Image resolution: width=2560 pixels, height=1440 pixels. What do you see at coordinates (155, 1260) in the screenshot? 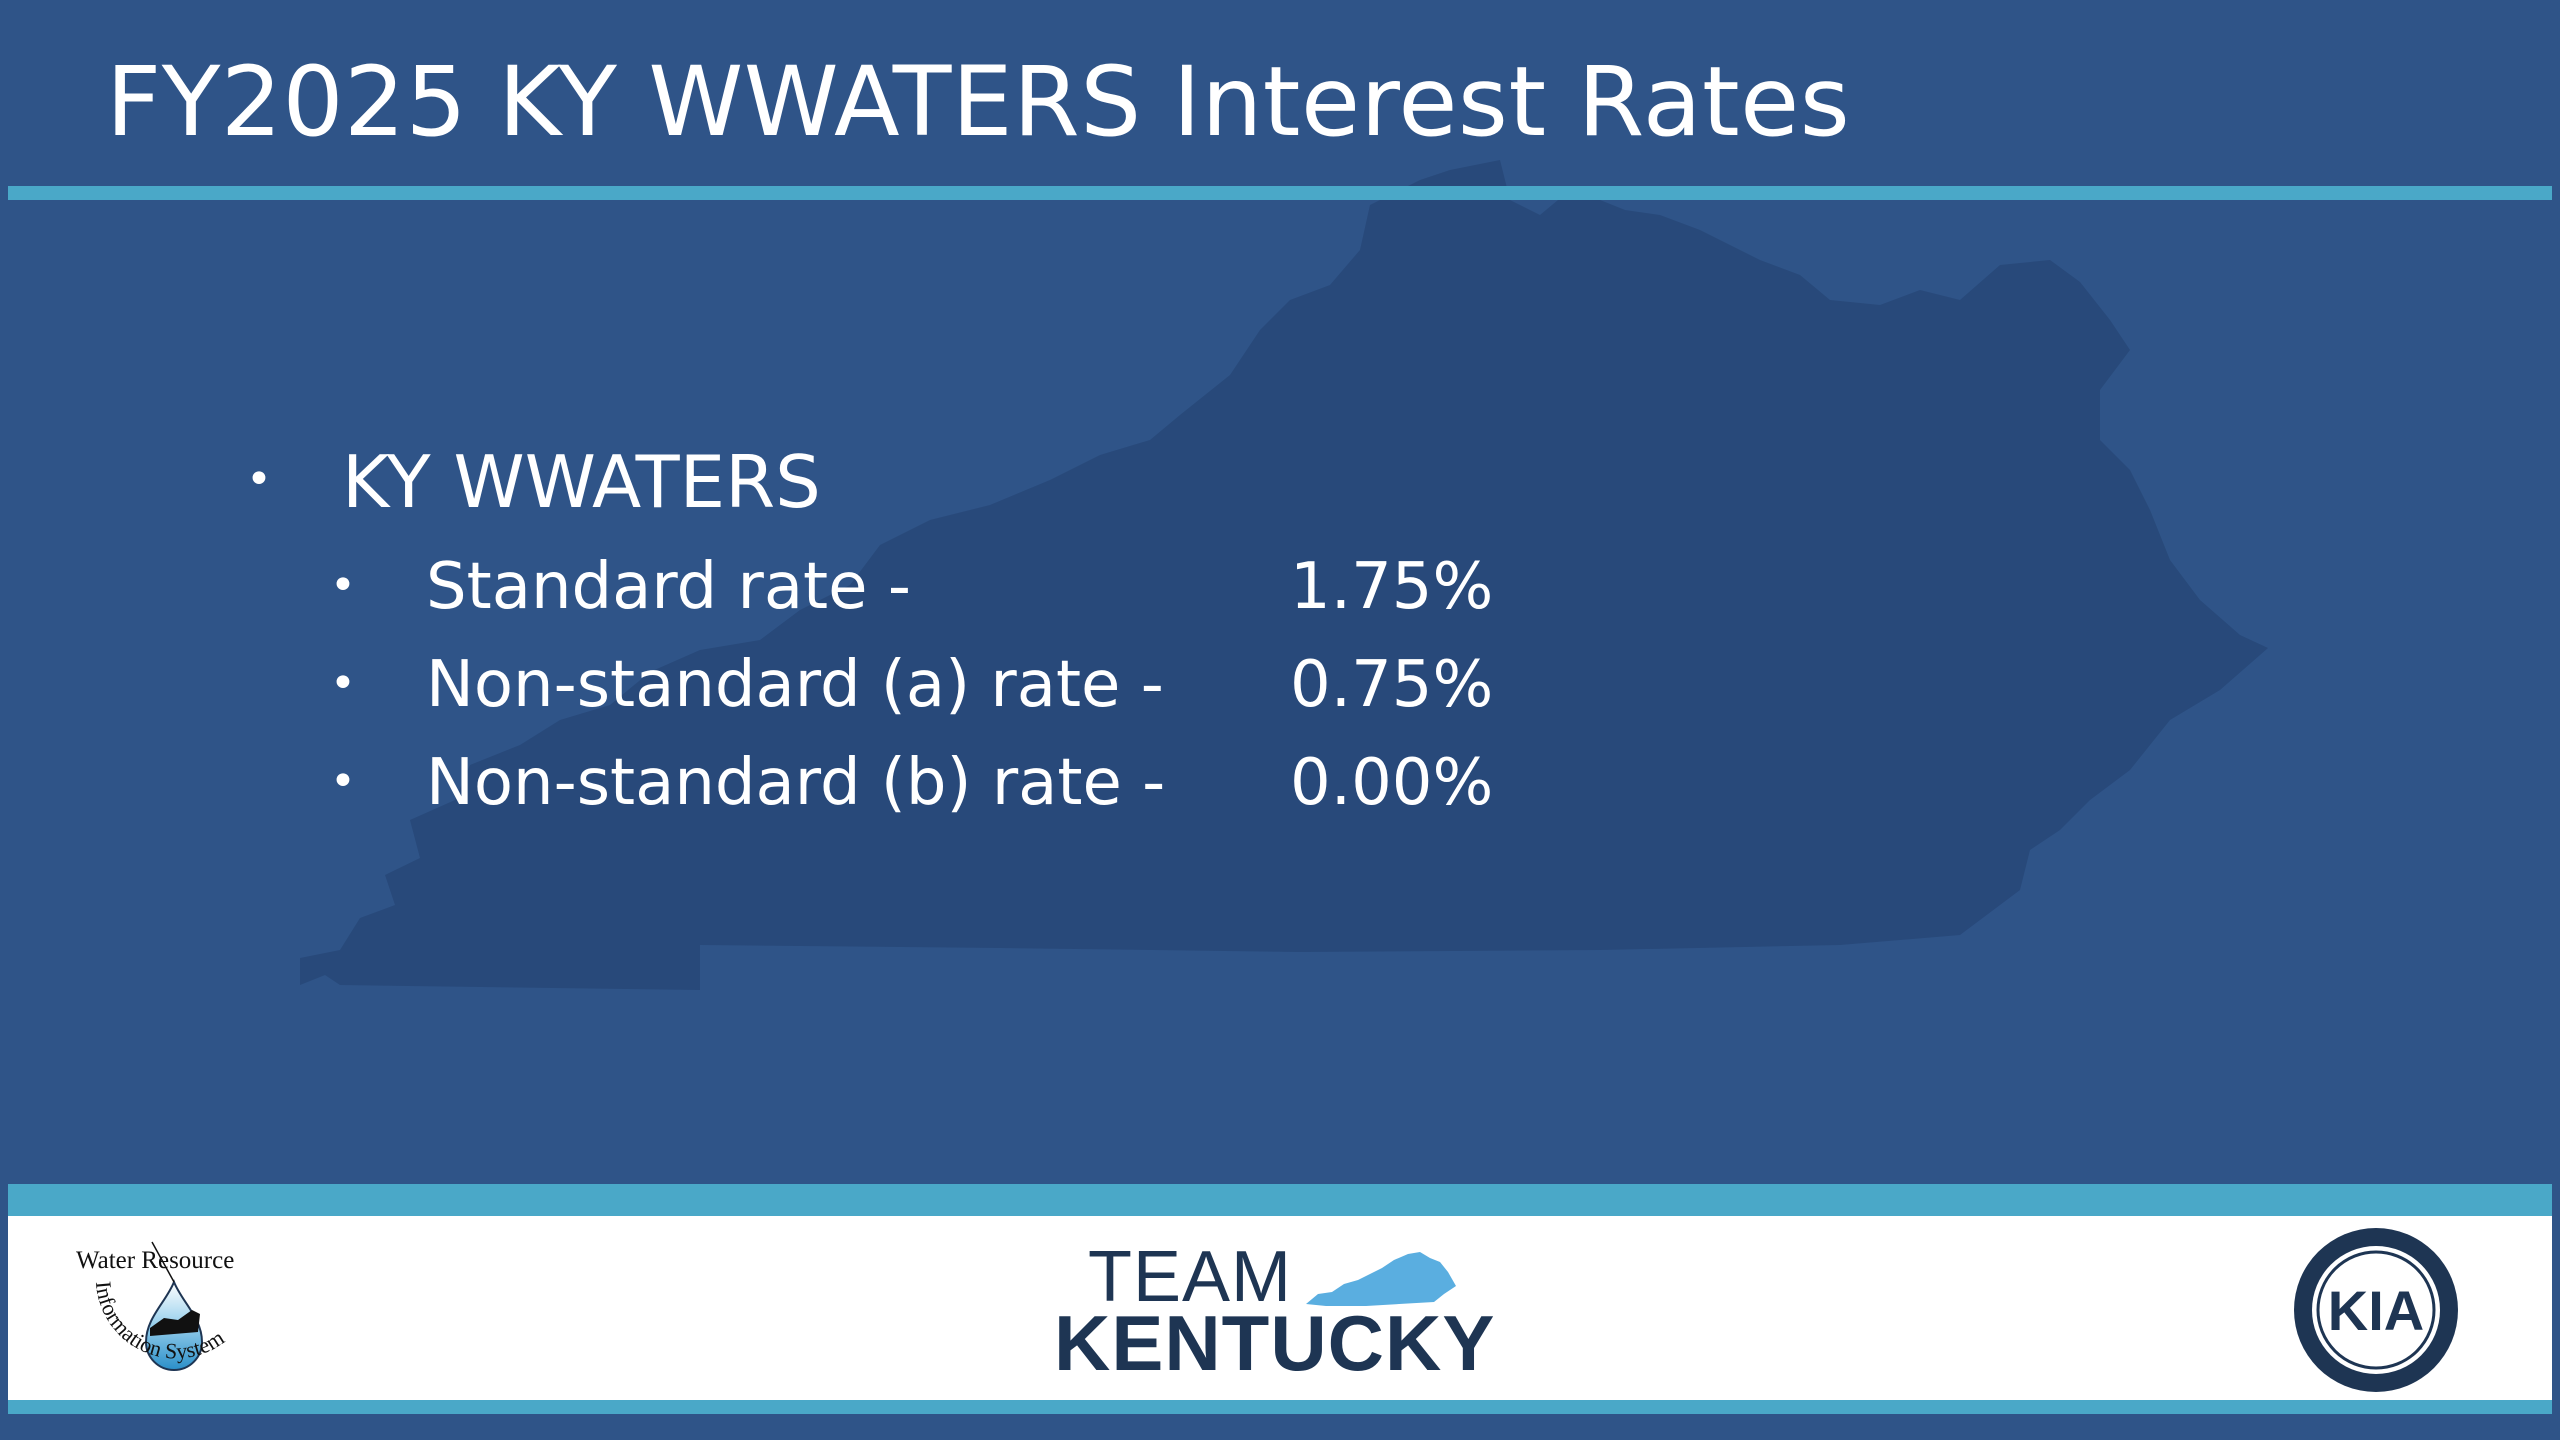
I see `wris-top-text: Water Resource` at bounding box center [155, 1260].